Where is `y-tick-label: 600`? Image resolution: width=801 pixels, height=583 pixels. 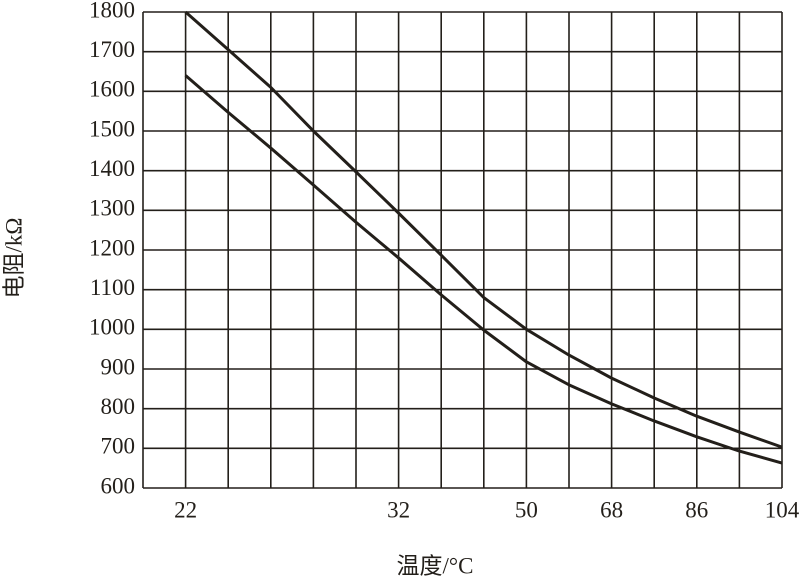
y-tick-label: 600 is located at coordinates (118, 485).